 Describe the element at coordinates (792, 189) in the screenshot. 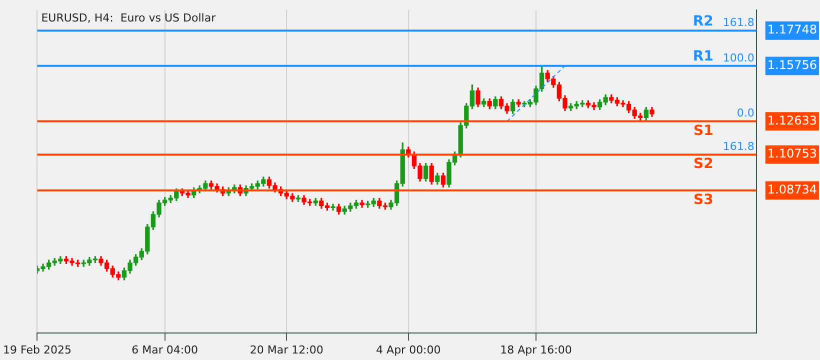

I see `y-tick-label: 1.08734` at that location.